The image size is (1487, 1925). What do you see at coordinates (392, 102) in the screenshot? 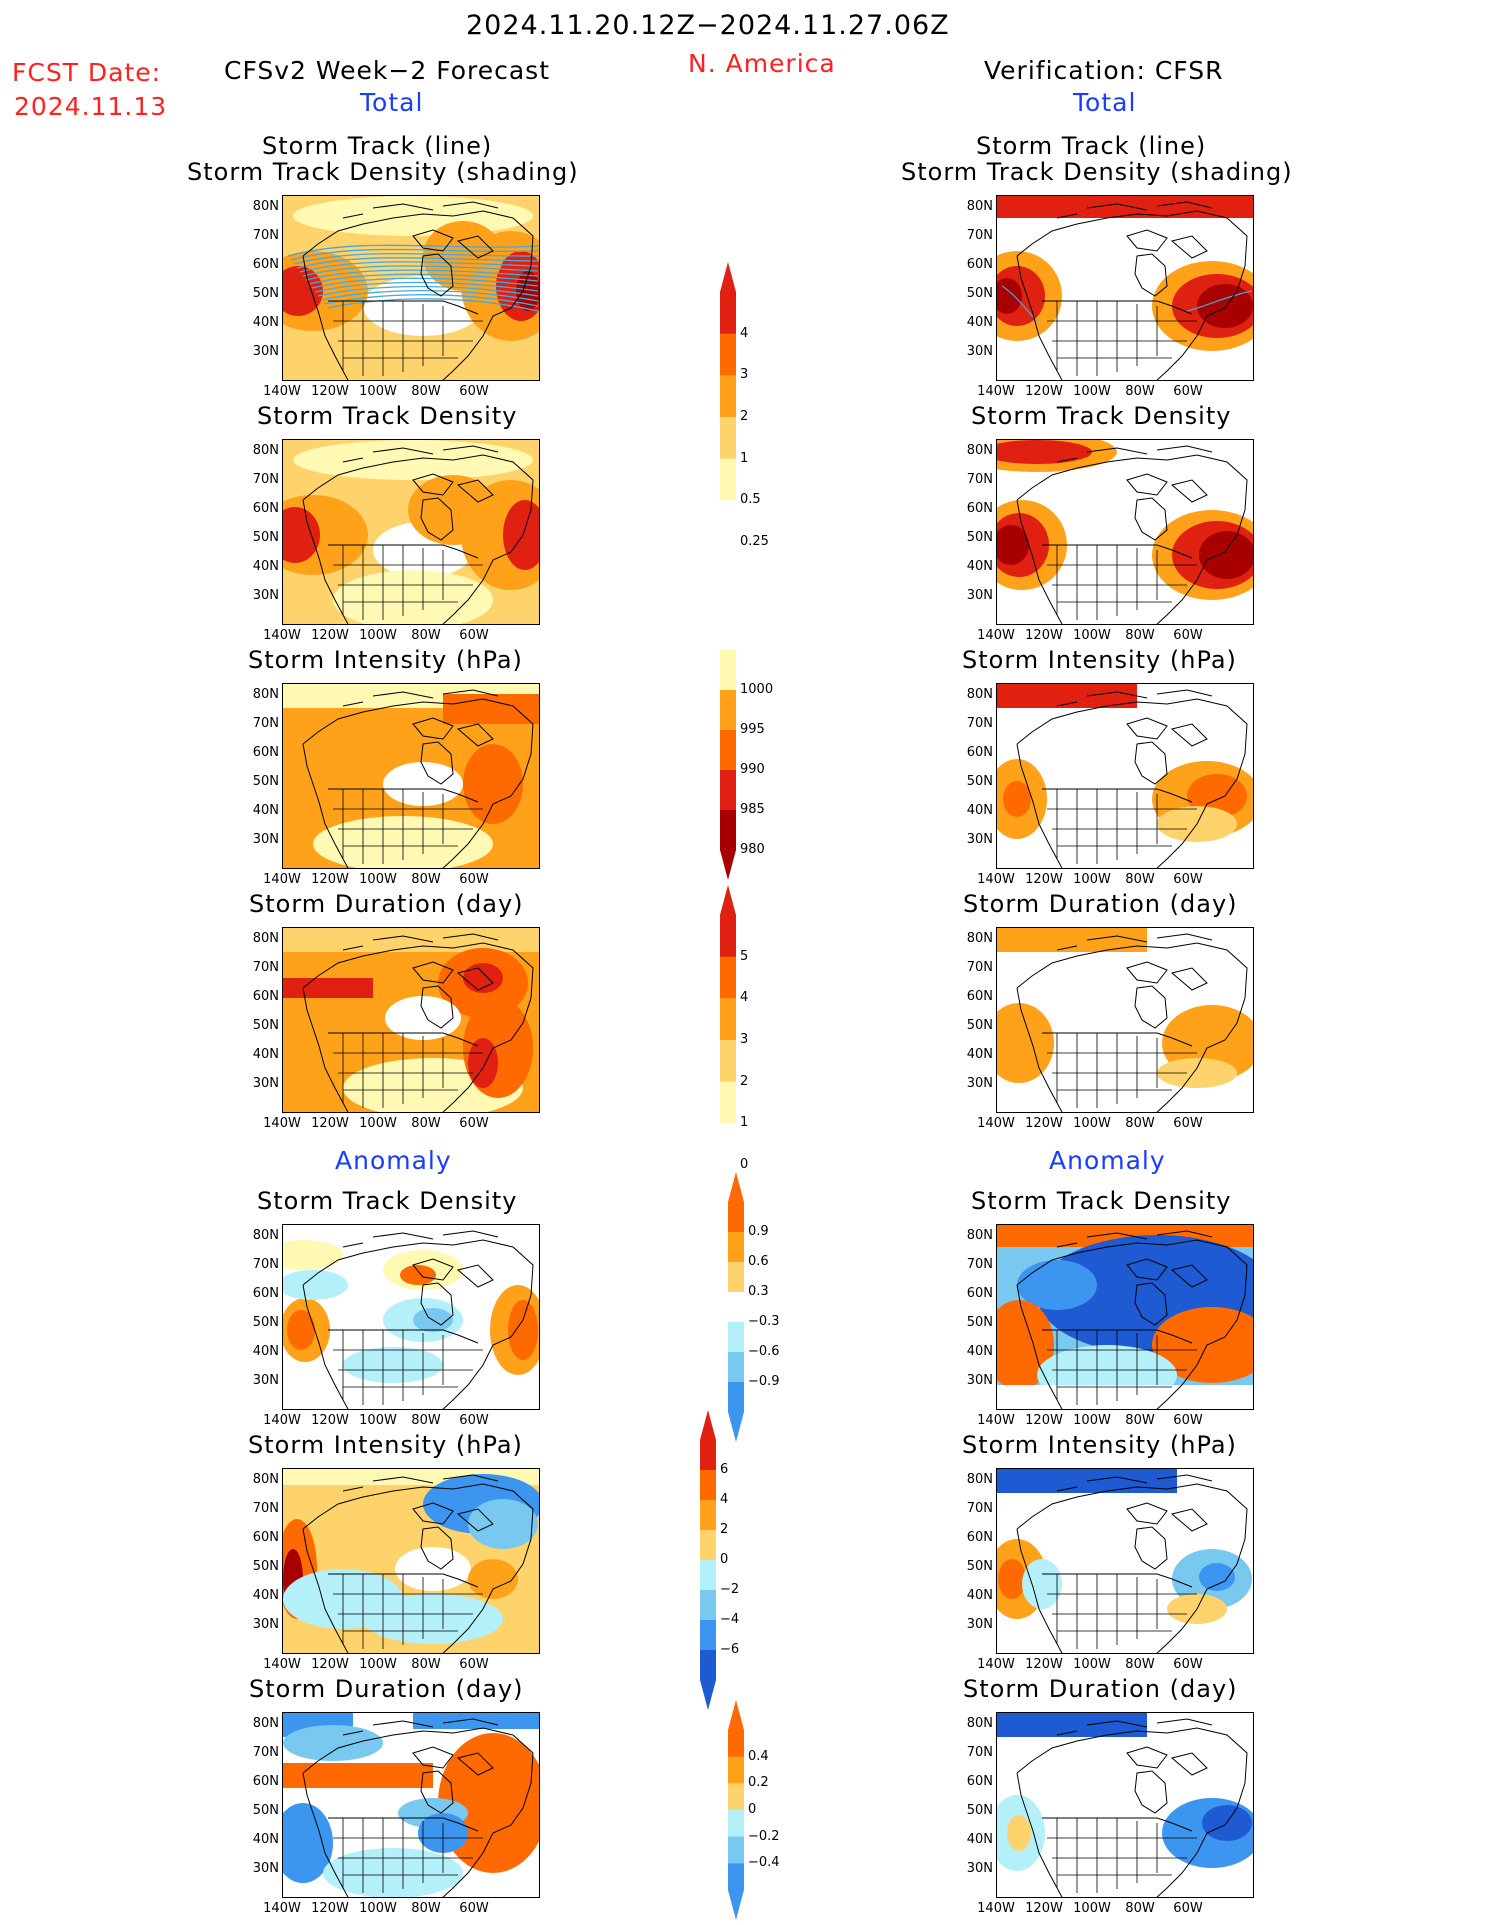
I see `total-label-left: Total` at bounding box center [392, 102].